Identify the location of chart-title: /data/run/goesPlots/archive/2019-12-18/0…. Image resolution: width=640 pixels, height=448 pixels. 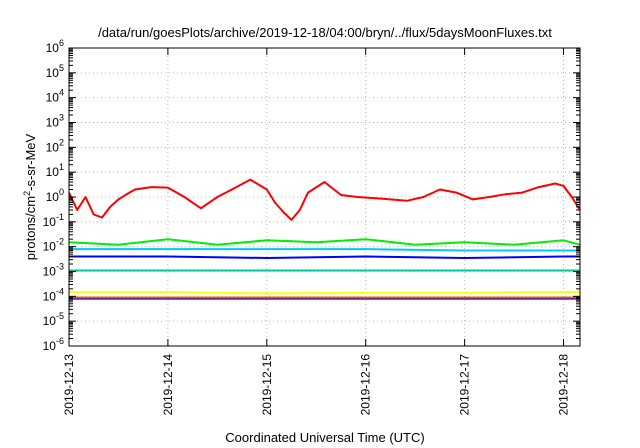
(325, 32).